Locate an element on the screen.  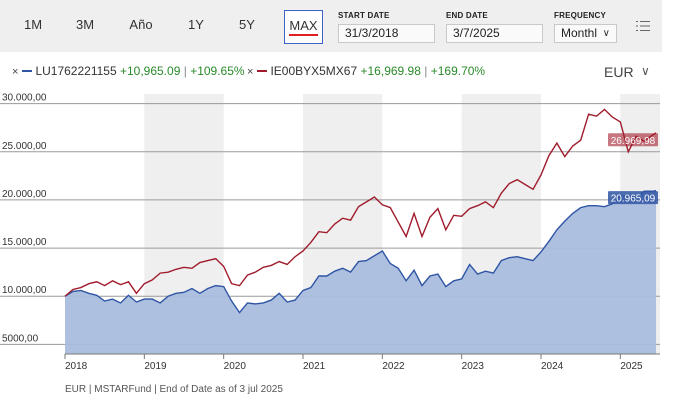
series-1-end-label-bg is located at coordinates (633, 198).